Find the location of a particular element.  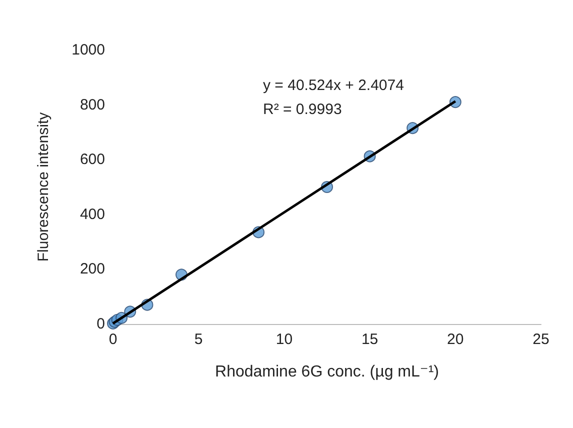

y-axis-title: Fluorescence intensity is located at coordinates (43, 187).